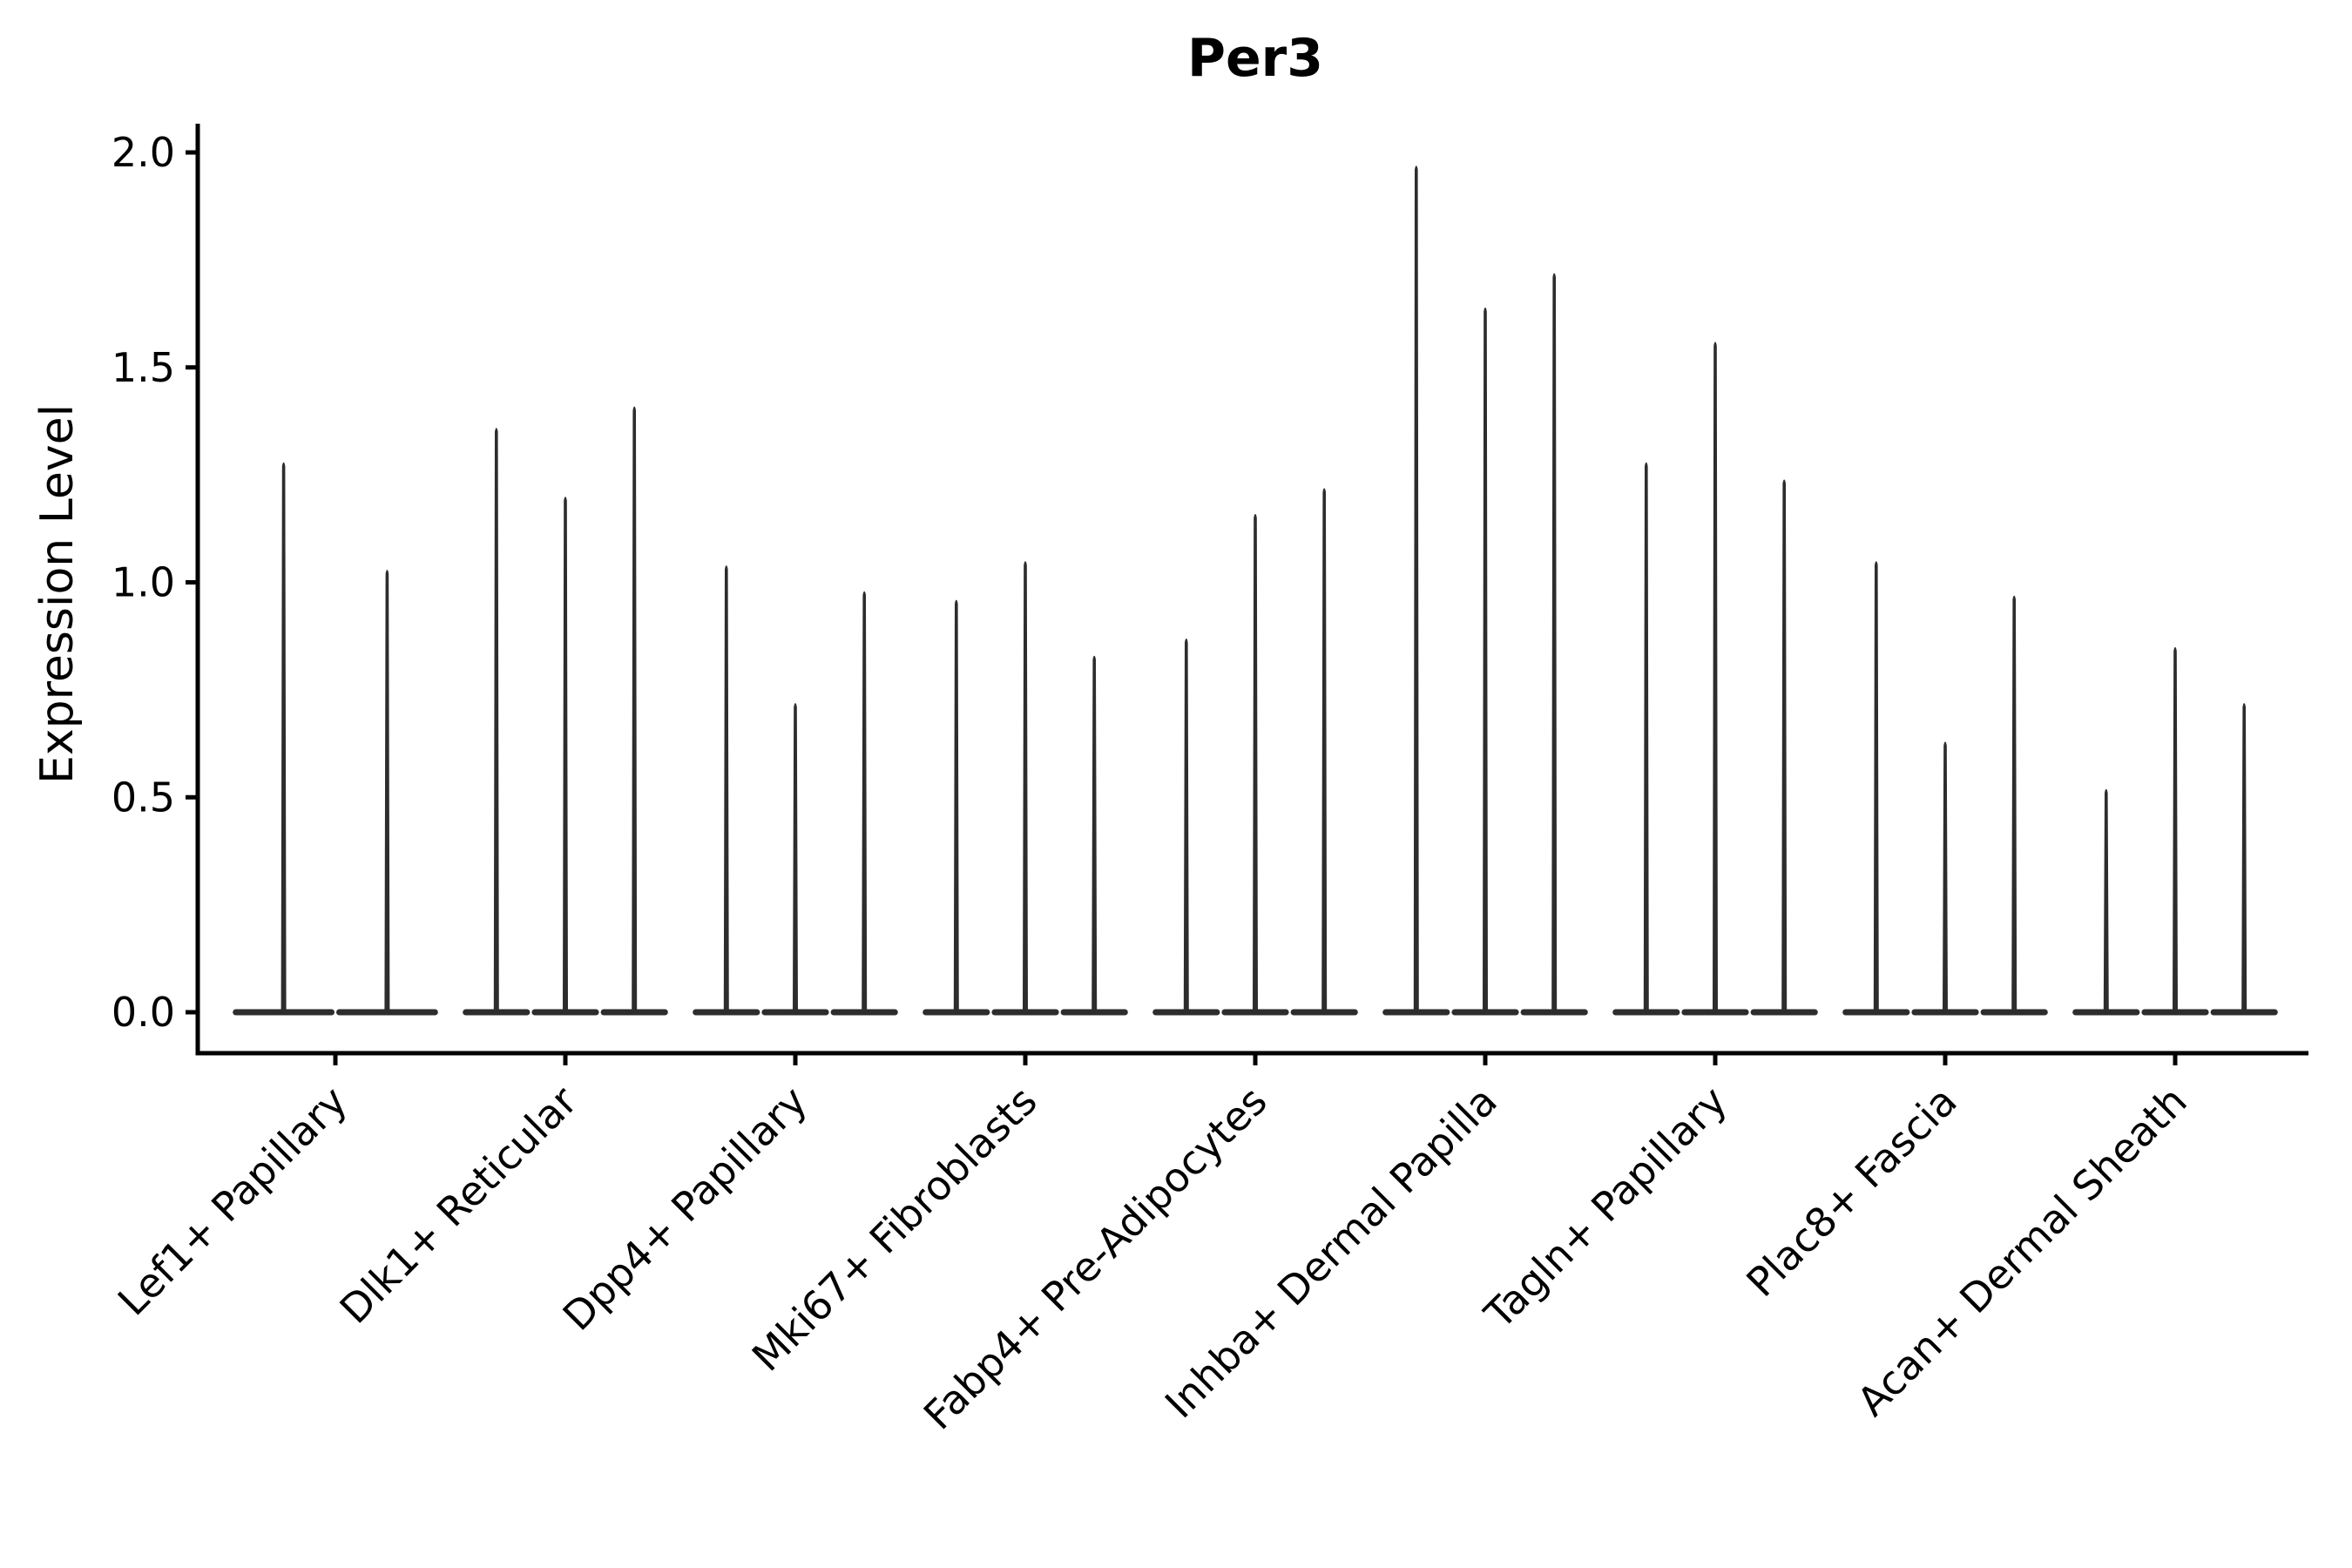 Image resolution: width=2352 pixels, height=1568 pixels. What do you see at coordinates (143, 1013) in the screenshot?
I see `y-tick-label: 0.0` at bounding box center [143, 1013].